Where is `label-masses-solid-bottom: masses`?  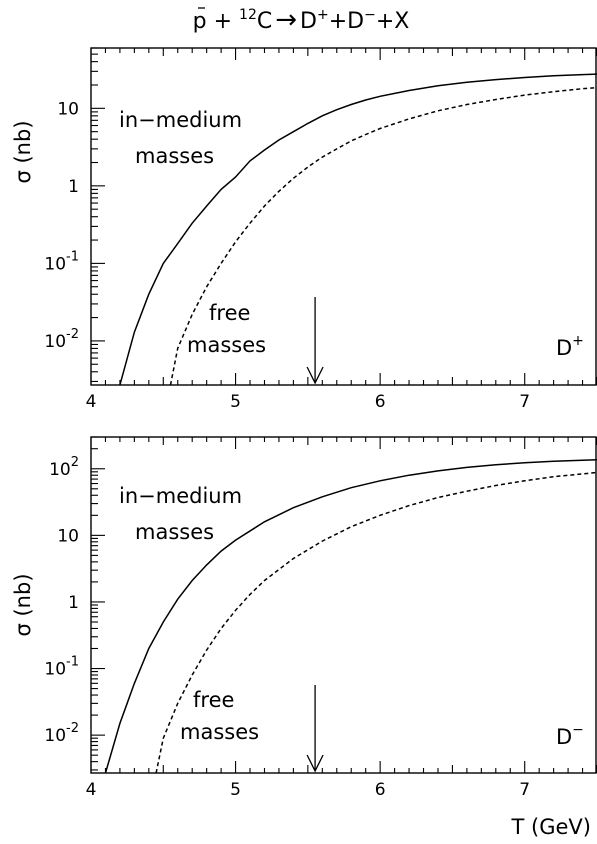 label-masses-solid-bottom: masses is located at coordinates (174, 532).